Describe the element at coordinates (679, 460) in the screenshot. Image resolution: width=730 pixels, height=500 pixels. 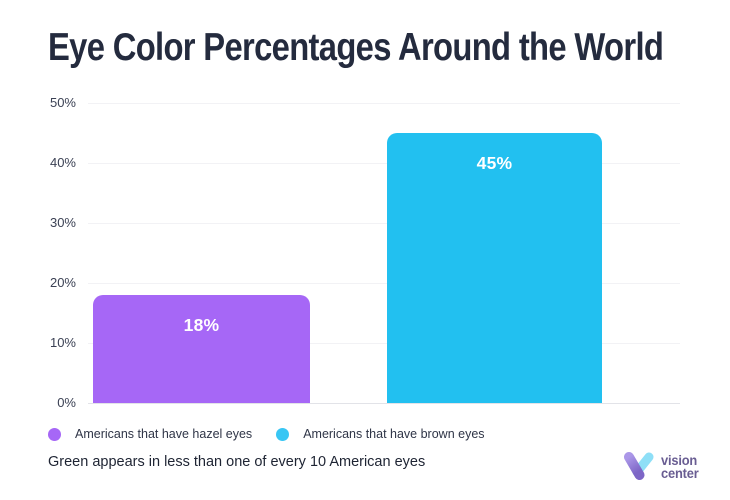
I see `logo-word-vision: vision` at that location.